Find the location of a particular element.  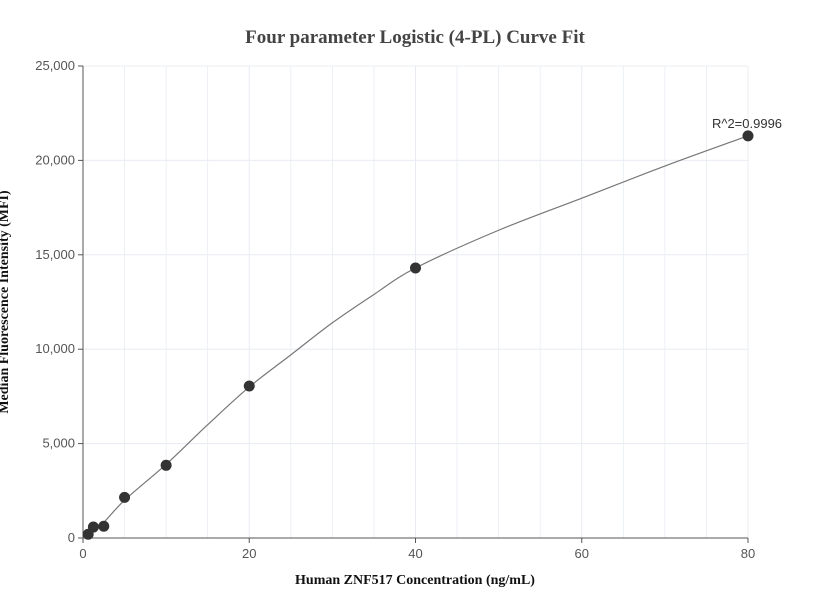

x-tick-label: 20 is located at coordinates (249, 553).